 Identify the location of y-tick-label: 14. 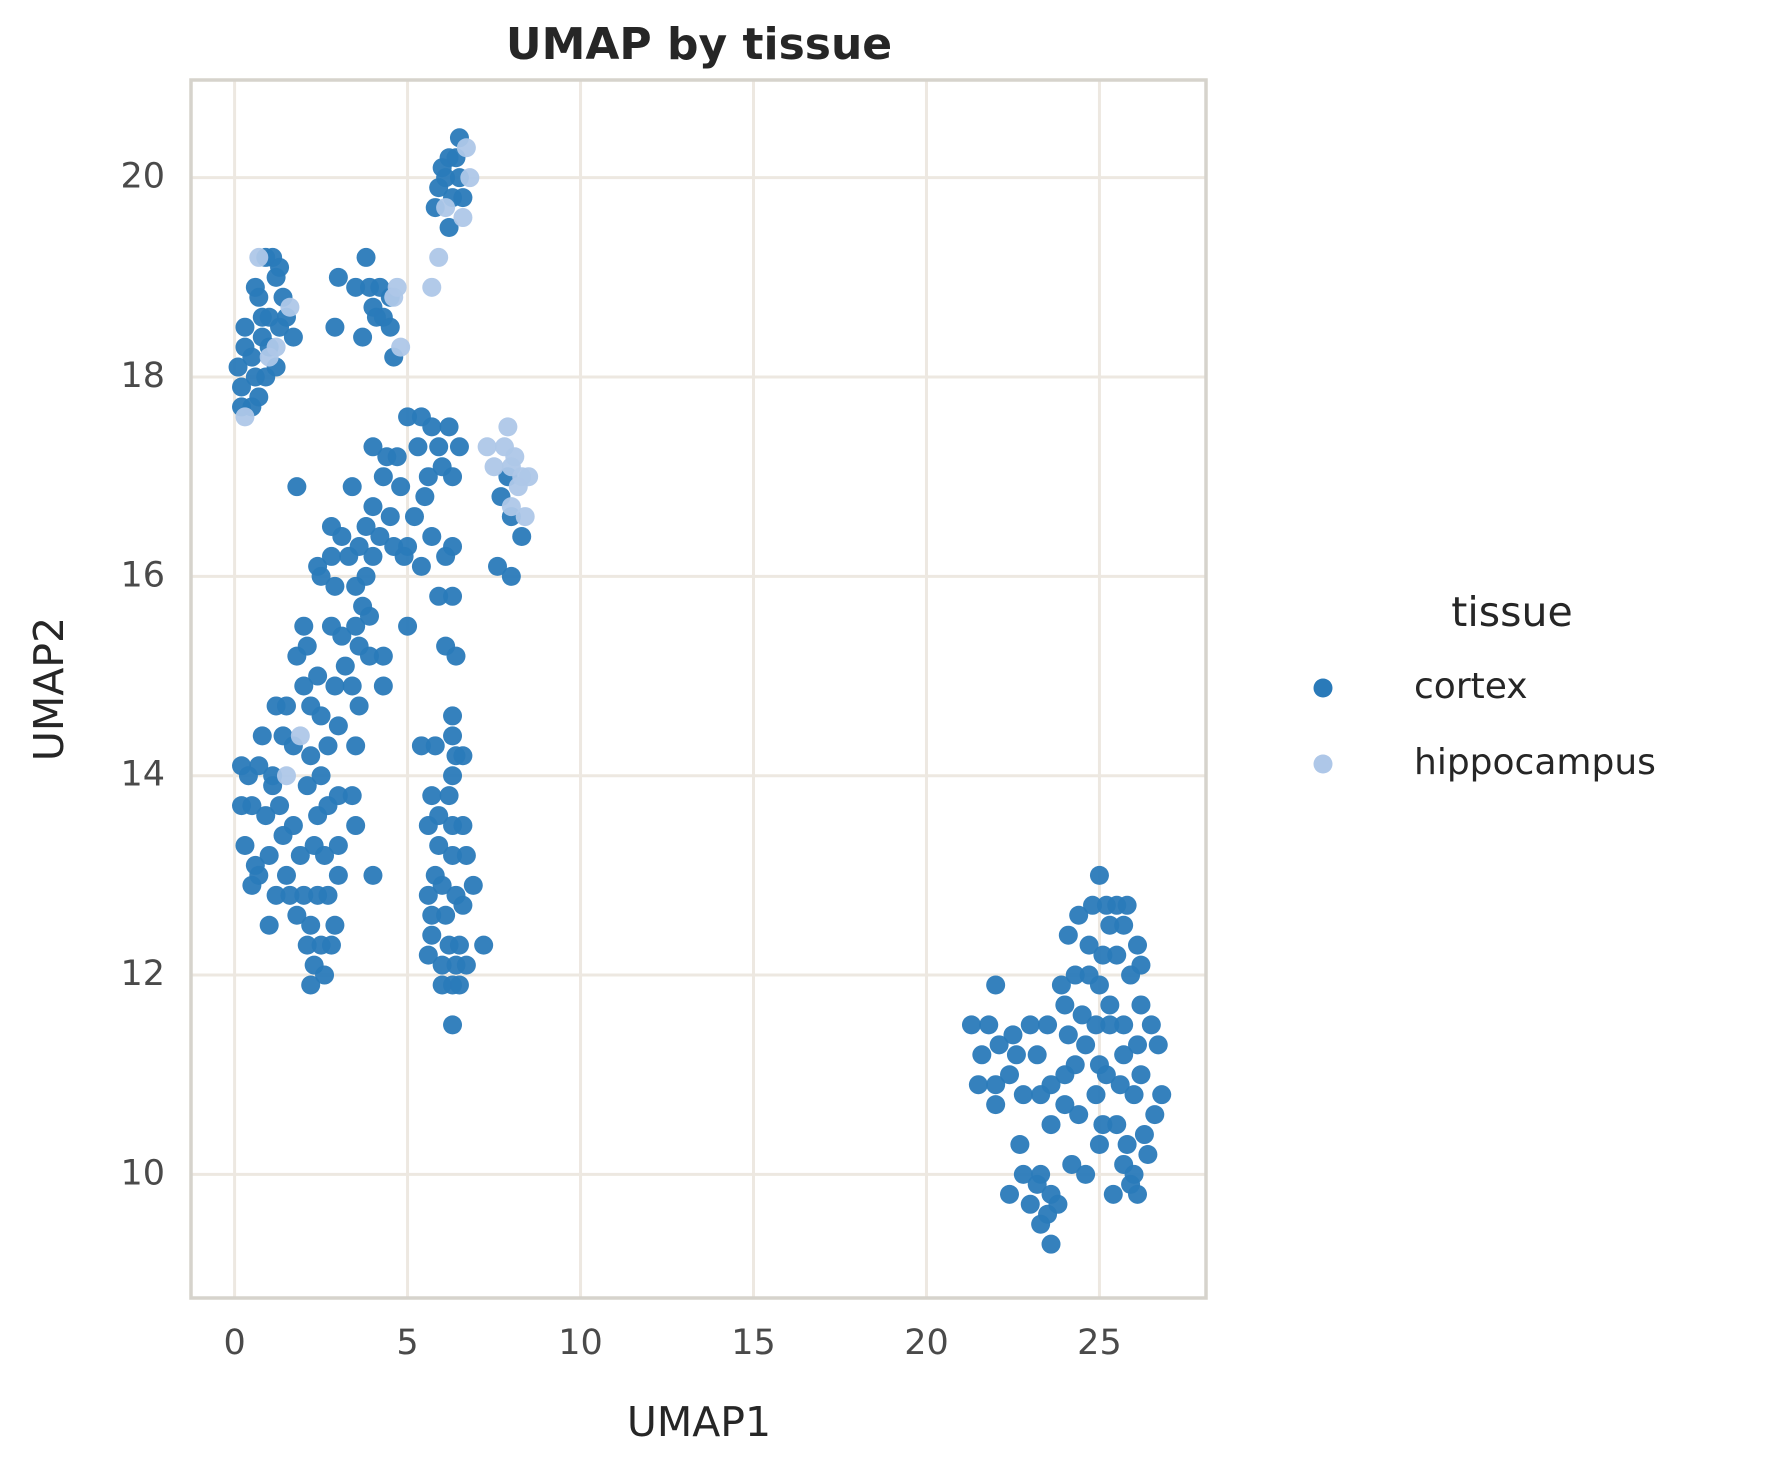
(142, 775).